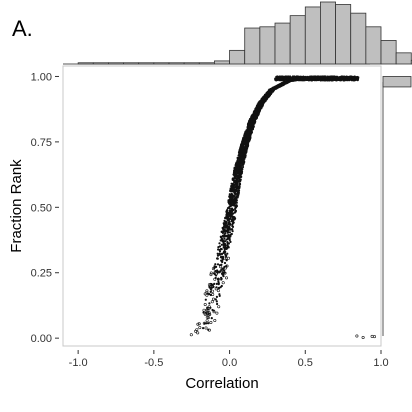  Describe the element at coordinates (41, 208) in the screenshot. I see `y-tick-label: 0.50` at that location.